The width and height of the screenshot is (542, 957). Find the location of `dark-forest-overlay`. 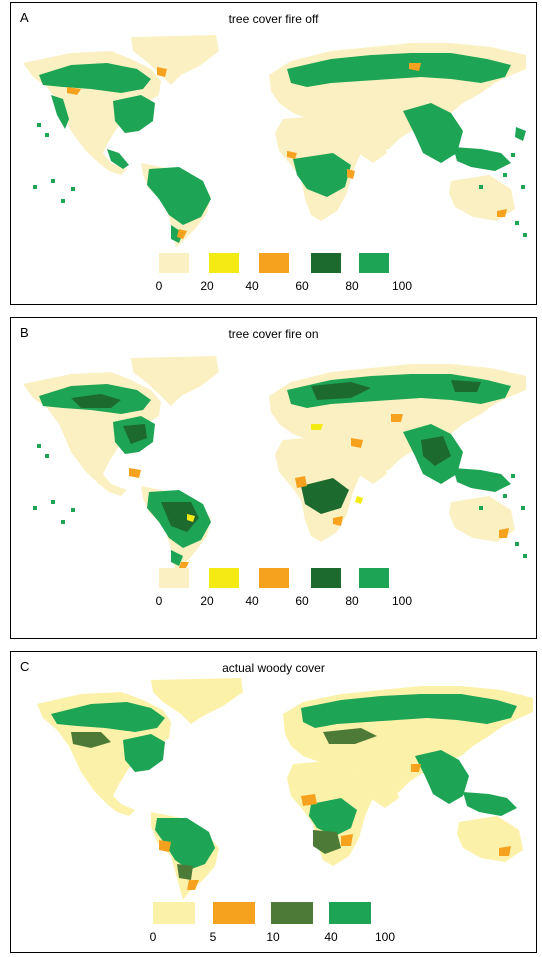

dark-forest-overlay is located at coordinates (276, 456).